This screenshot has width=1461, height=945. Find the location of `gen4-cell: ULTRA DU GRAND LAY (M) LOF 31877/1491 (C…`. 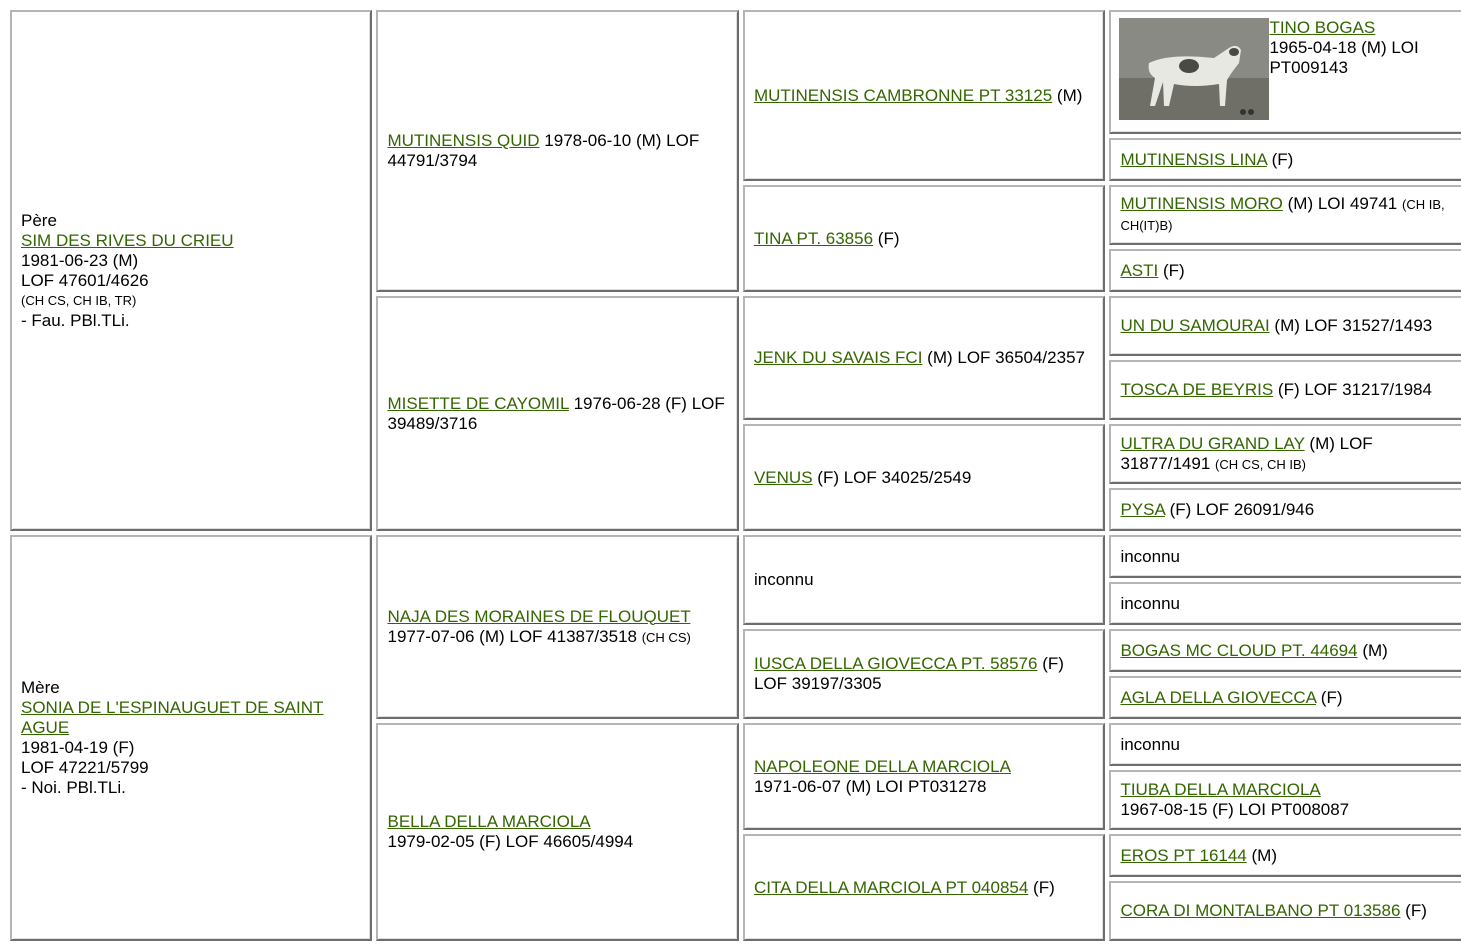

gen4-cell: ULTRA DU GRAND LAY (M) LOF 31877/1491 (C… is located at coordinates (1285, 454).